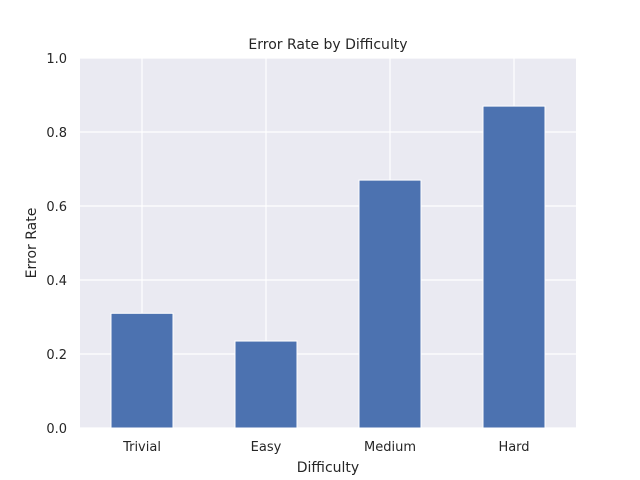  Describe the element at coordinates (142, 370) in the screenshot. I see `bar-trivial` at that location.